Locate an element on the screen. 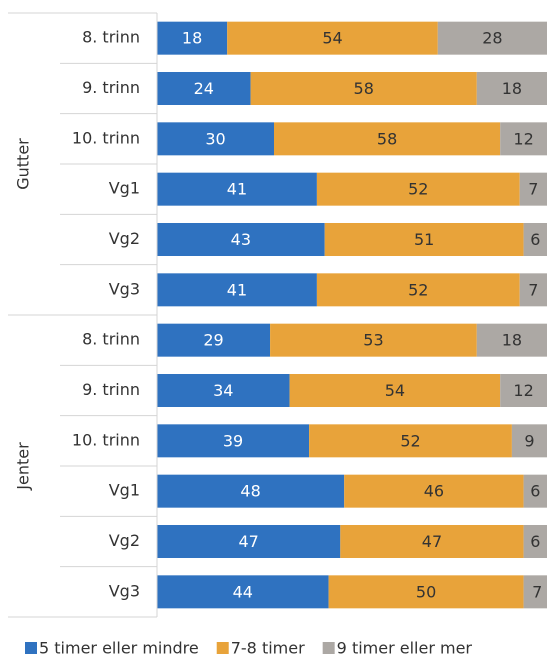  data-label: 46 is located at coordinates (434, 491).